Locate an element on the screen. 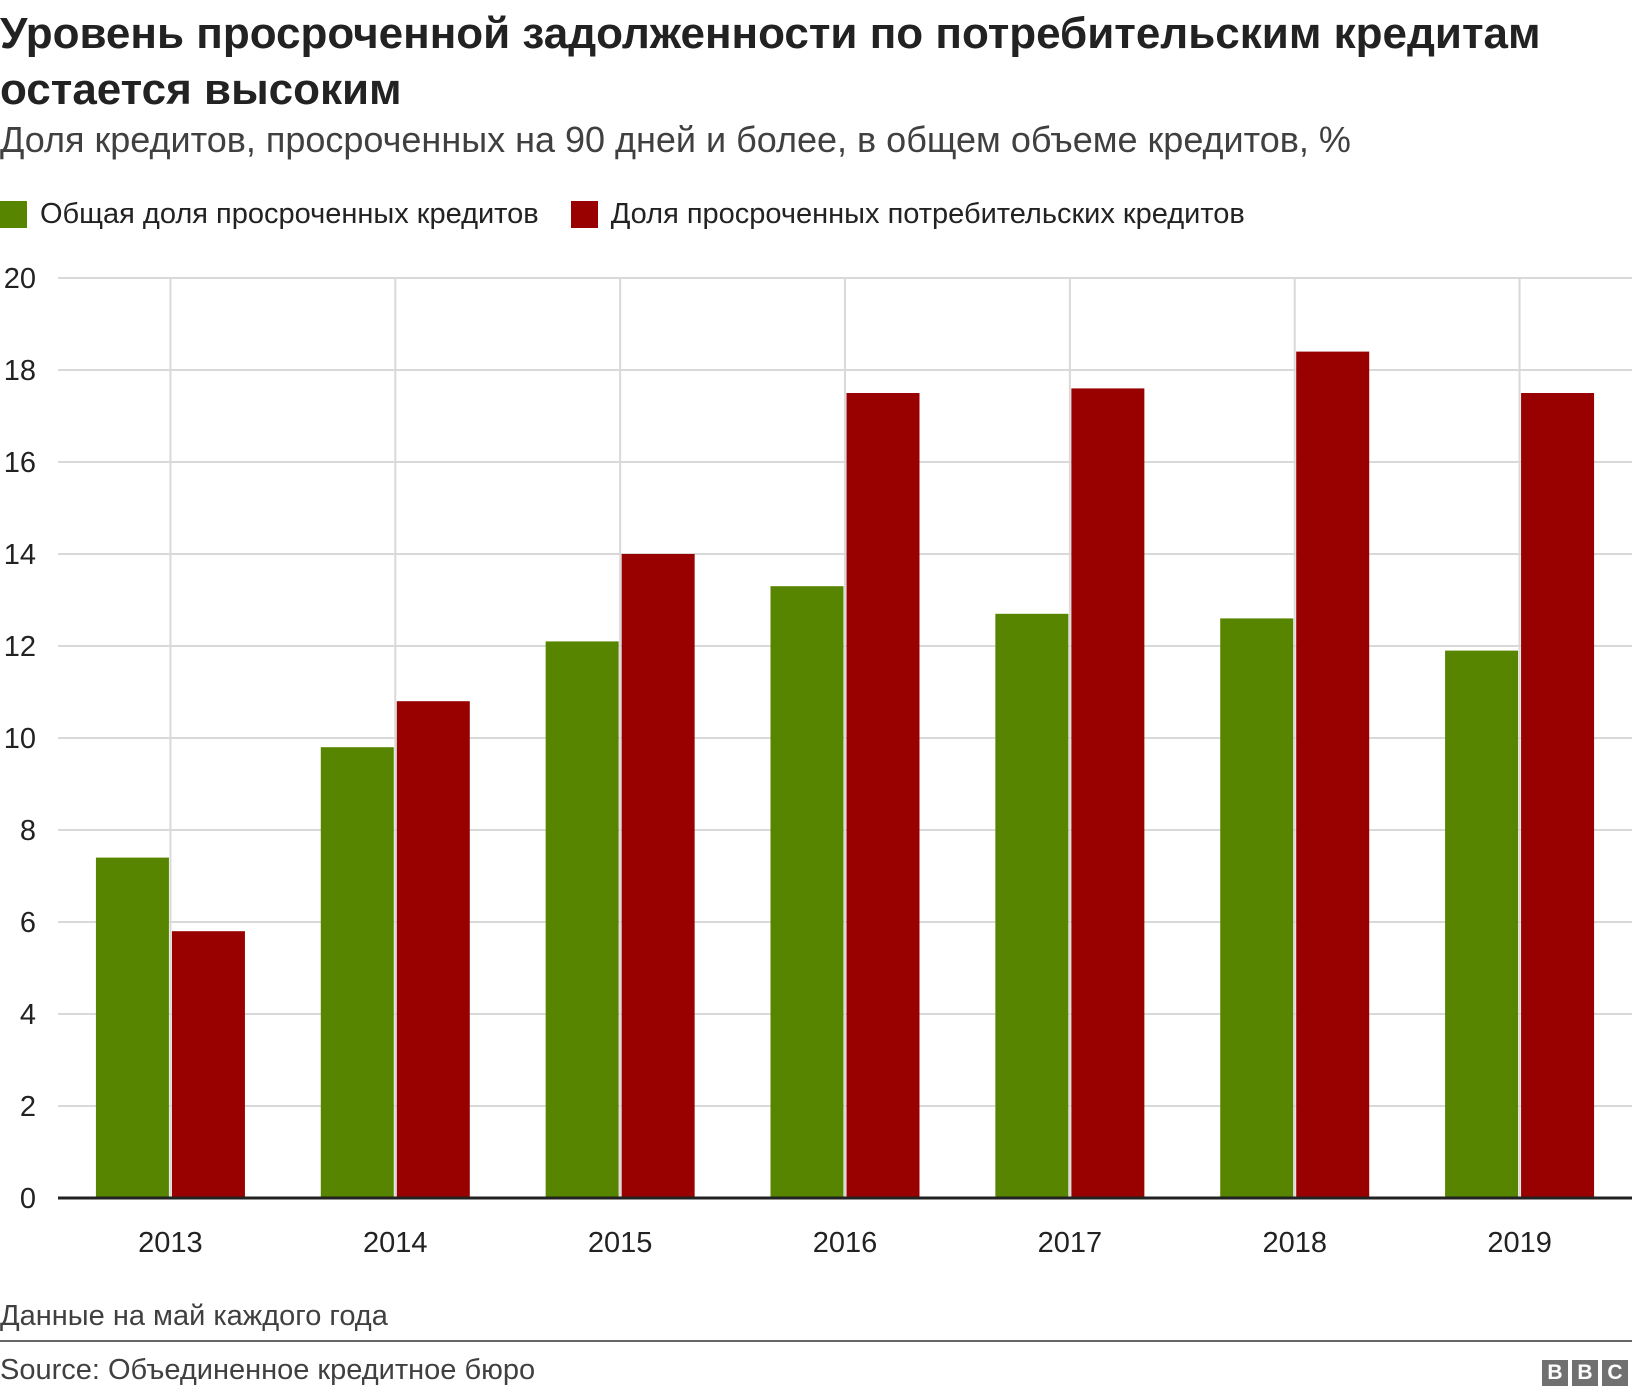 The width and height of the screenshot is (1632, 1396). x-tick-label: 2016 is located at coordinates (845, 1243).